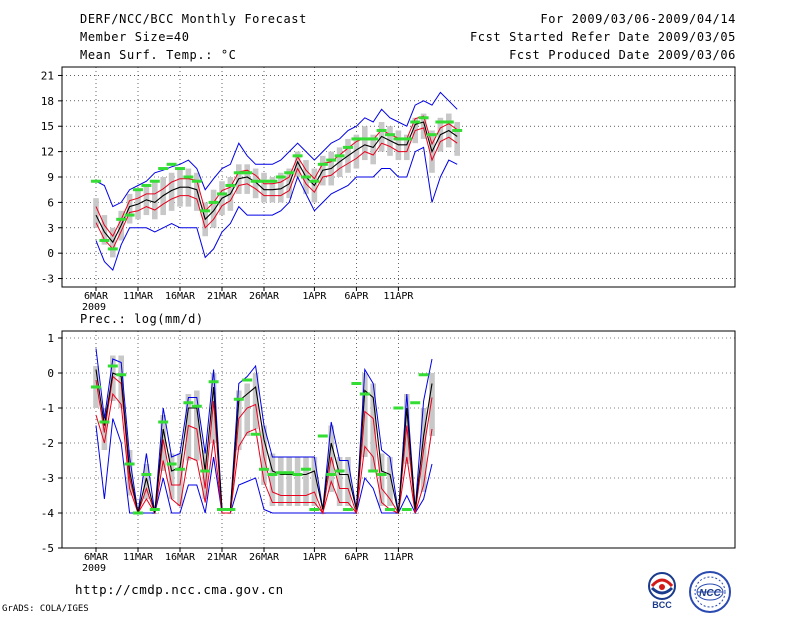 This screenshot has width=800, height=618. What do you see at coordinates (142, 319) in the screenshot?
I see `precip-panel-title: Prec.: log(mm/d)` at bounding box center [142, 319].